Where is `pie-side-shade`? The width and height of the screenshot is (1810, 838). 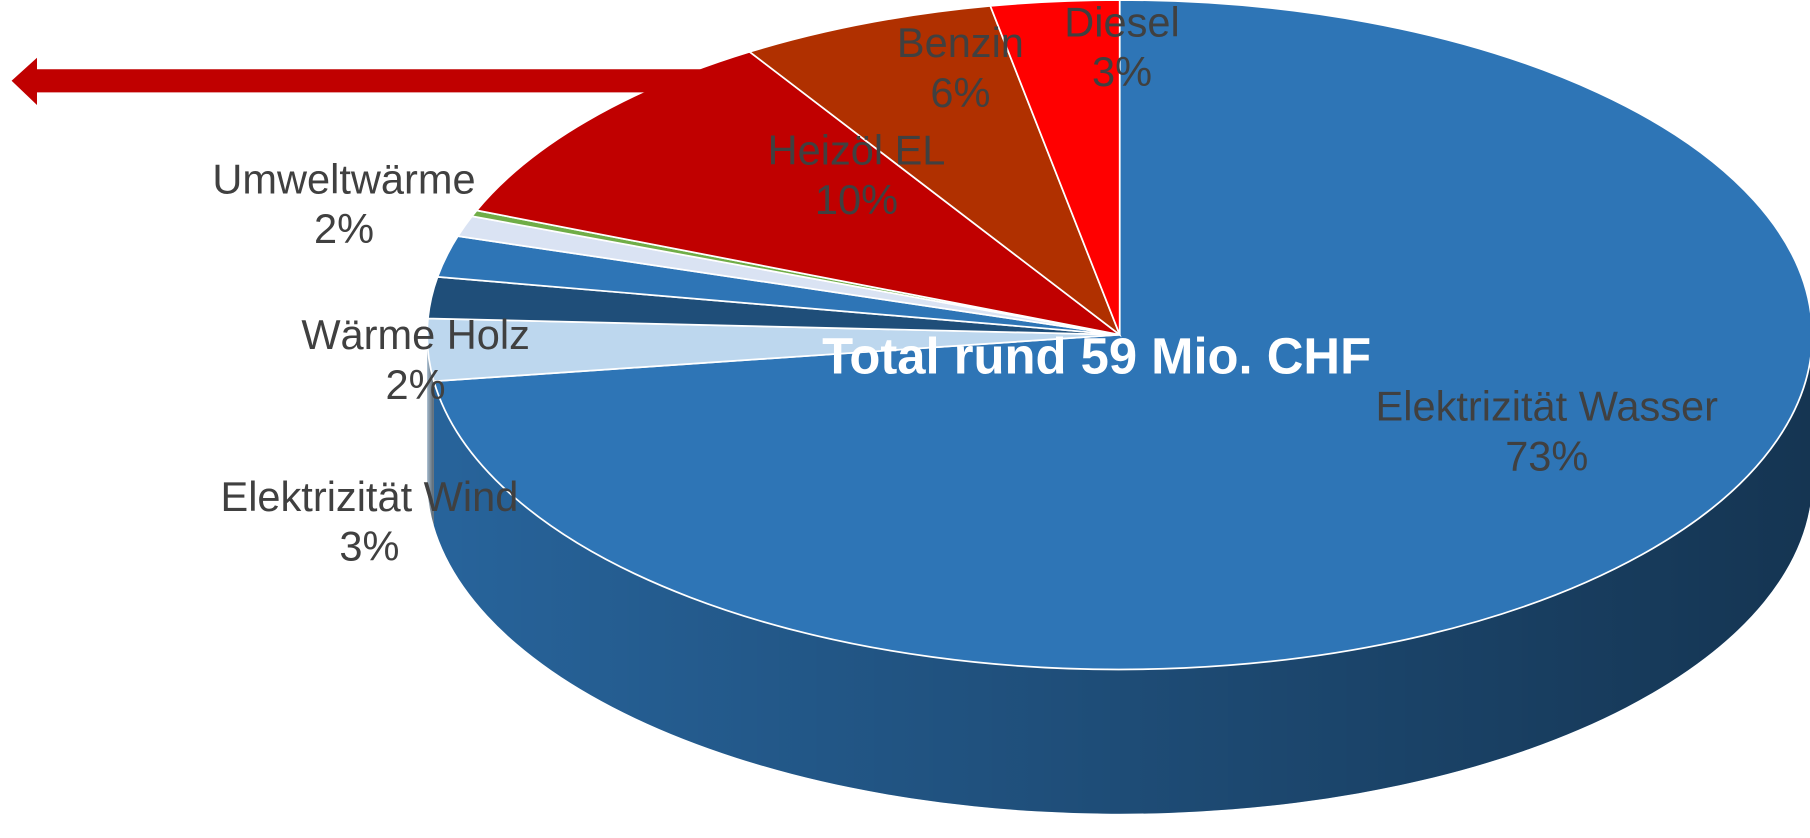
pie-side-shade is located at coordinates (430, 430).